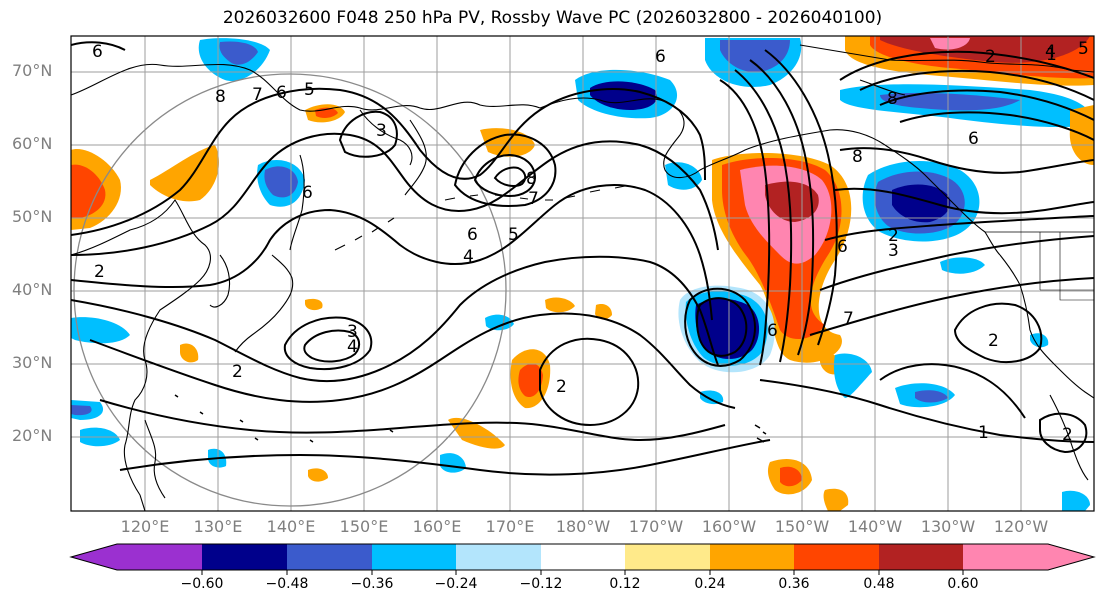  What do you see at coordinates (145, 526) in the screenshot?
I see `lon-label-120e: 120°E` at bounding box center [145, 526].